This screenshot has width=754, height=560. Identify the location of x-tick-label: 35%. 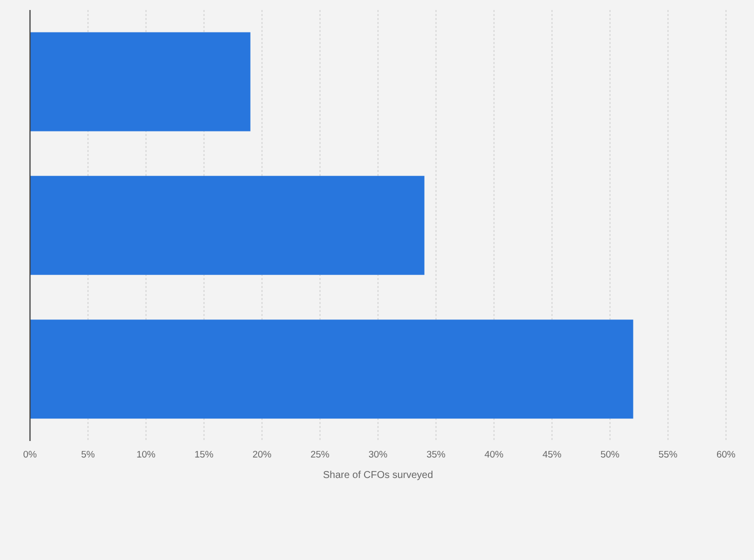
(436, 455).